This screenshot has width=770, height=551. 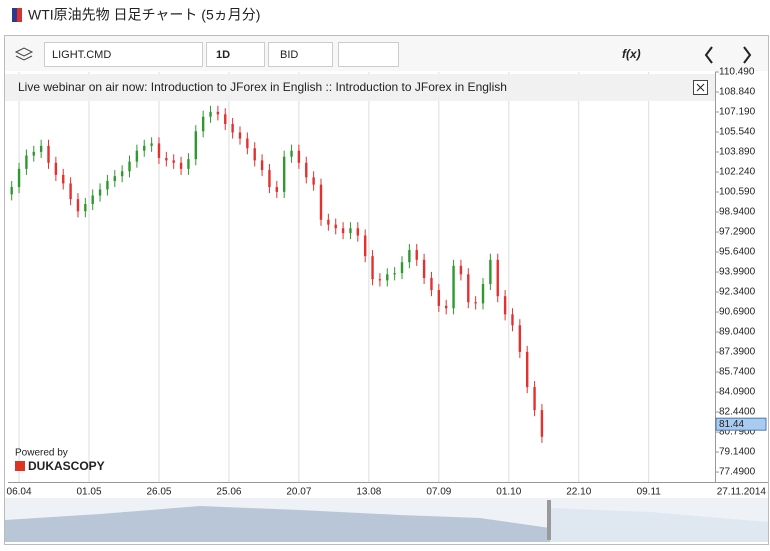 What do you see at coordinates (631, 54) in the screenshot?
I see `function-button: f(x)` at bounding box center [631, 54].